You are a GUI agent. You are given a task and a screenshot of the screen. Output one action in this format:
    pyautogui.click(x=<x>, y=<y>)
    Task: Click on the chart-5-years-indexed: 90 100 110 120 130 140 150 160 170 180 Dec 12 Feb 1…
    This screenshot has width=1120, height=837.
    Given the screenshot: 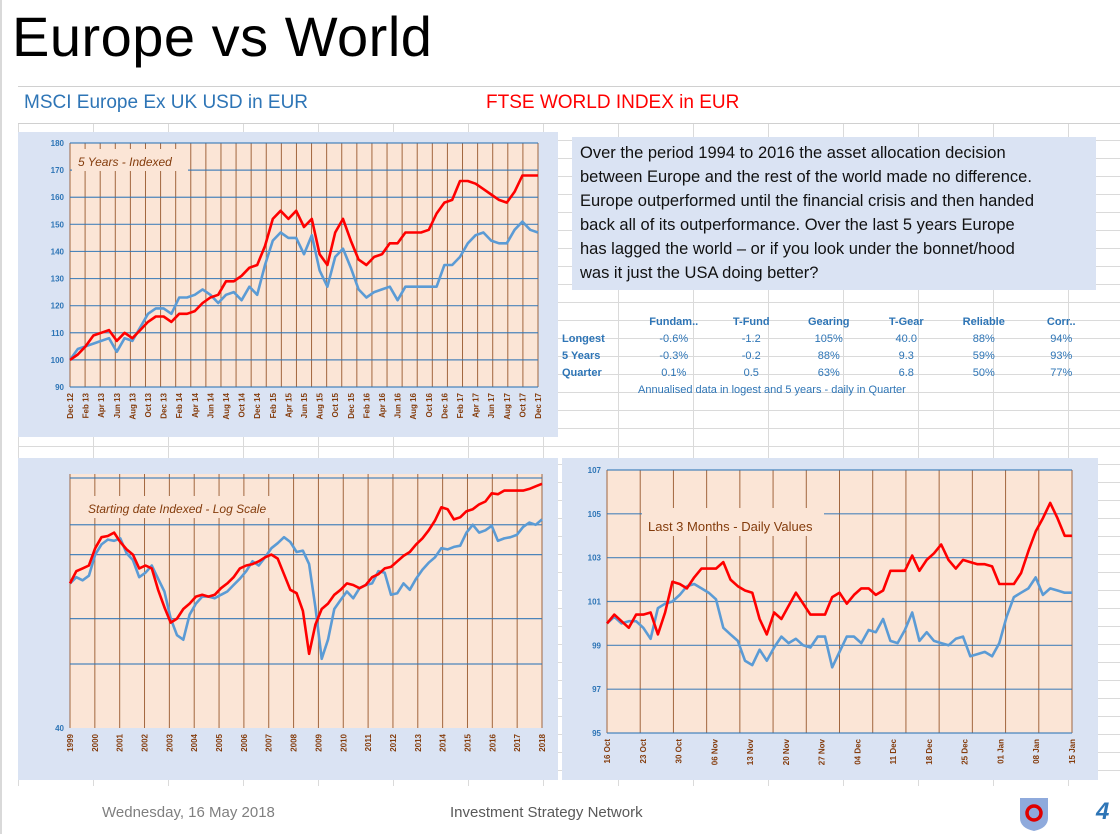 What is the action you would take?
    pyautogui.click(x=297, y=279)
    